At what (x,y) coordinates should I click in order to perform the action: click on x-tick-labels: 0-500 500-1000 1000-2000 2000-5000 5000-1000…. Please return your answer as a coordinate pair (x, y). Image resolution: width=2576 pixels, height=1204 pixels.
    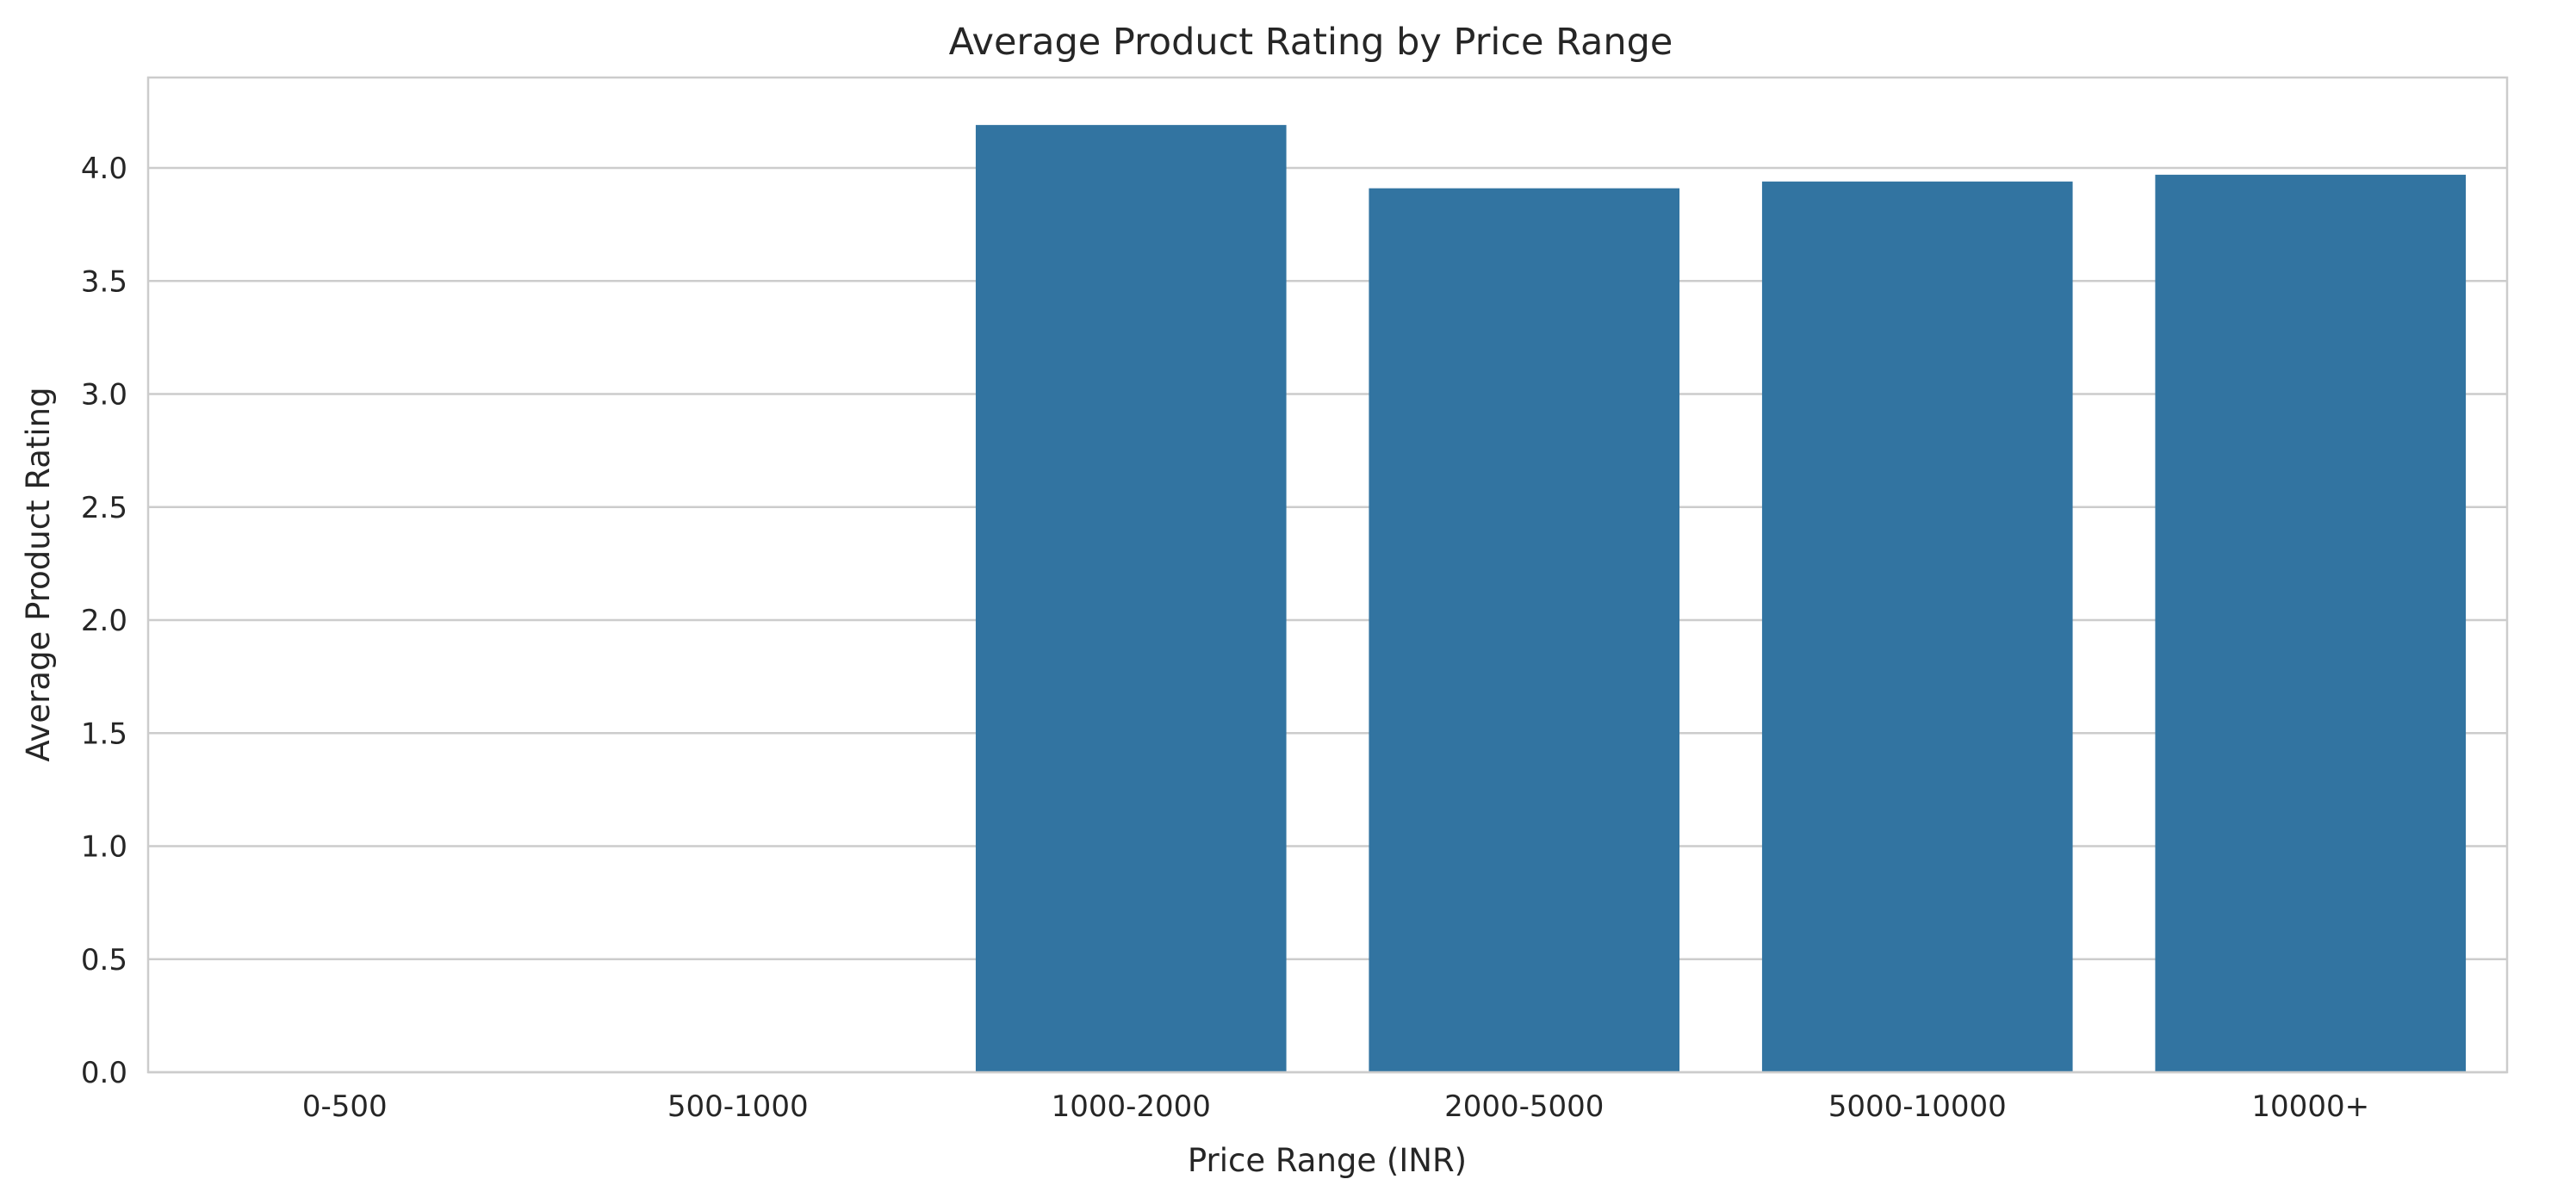
    Looking at the image, I should click on (1335, 1106).